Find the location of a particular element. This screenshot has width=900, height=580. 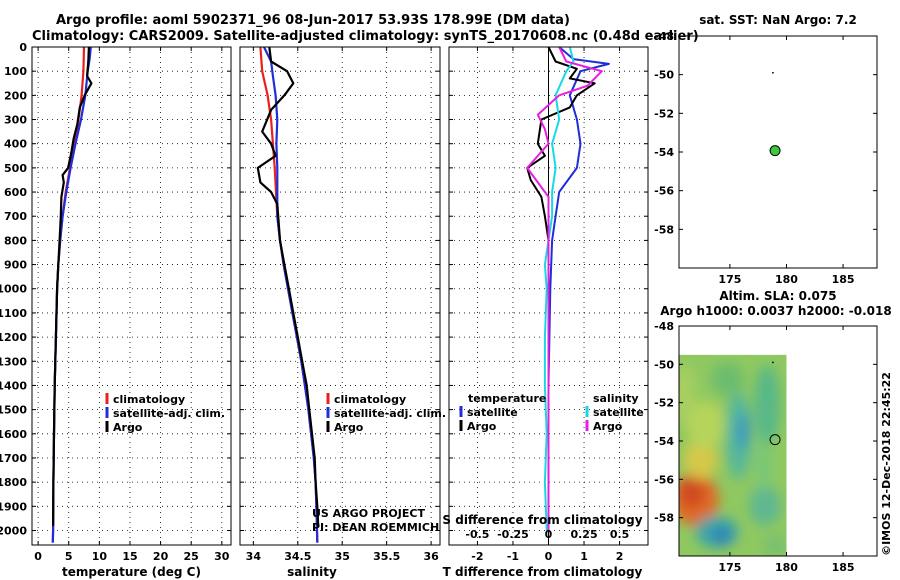

imos-watermark: ©IMOS 12-Dec-2018 22:45:22 is located at coordinates (886, 464).